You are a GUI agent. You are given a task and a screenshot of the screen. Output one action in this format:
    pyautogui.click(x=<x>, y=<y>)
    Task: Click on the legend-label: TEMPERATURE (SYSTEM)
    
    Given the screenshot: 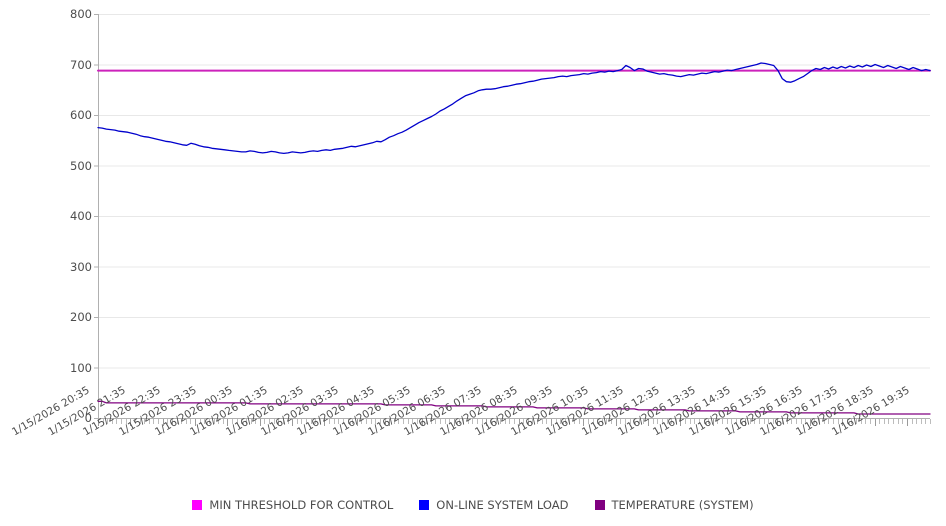 What is the action you would take?
    pyautogui.click(x=682, y=505)
    